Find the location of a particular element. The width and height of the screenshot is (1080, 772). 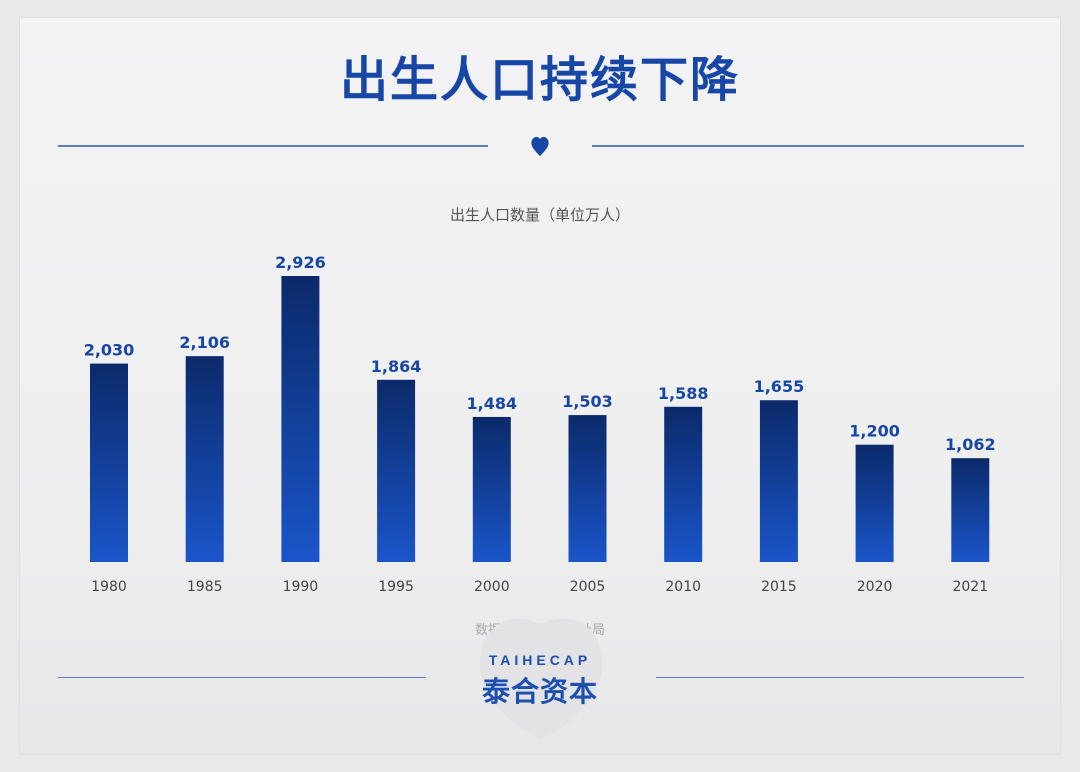

data-label-2015: 1,655 is located at coordinates (779, 386).